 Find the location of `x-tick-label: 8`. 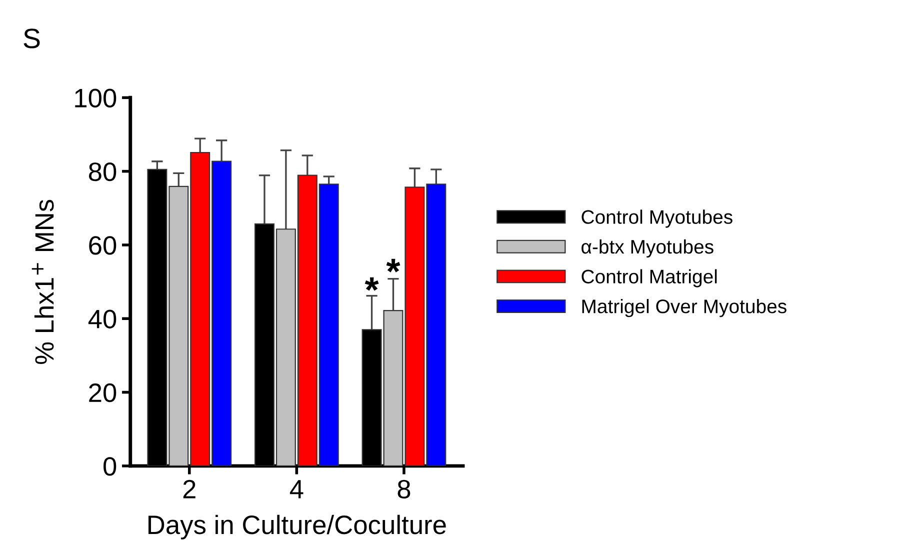

x-tick-label: 8 is located at coordinates (404, 489).